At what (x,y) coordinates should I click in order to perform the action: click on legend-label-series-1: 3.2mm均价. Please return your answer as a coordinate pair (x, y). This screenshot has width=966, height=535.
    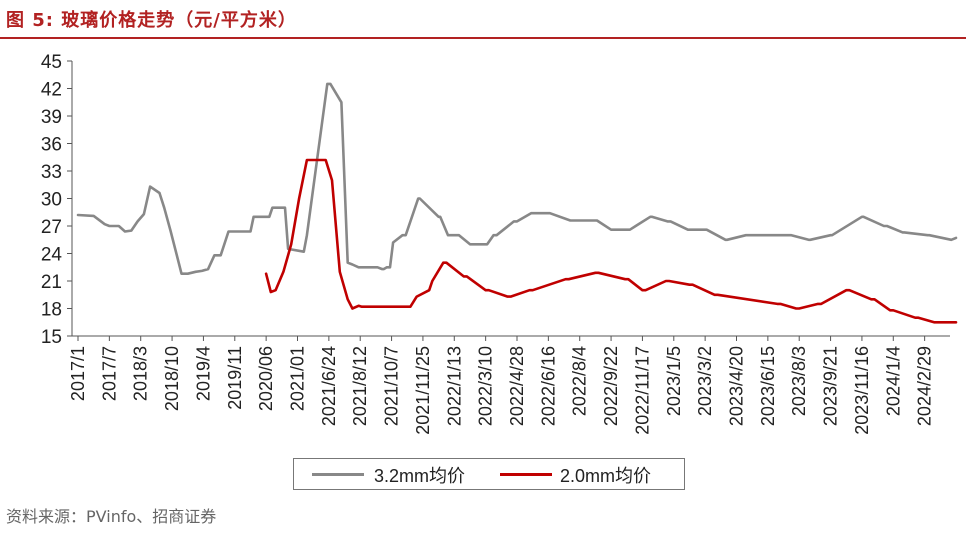
    Looking at the image, I should click on (420, 476).